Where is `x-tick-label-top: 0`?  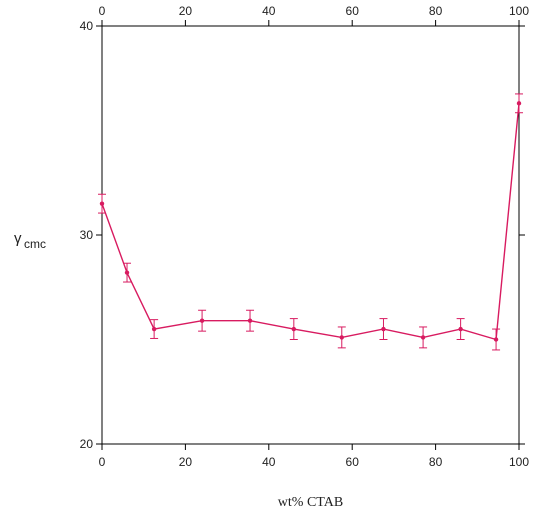
x-tick-label-top: 0 is located at coordinates (102, 11).